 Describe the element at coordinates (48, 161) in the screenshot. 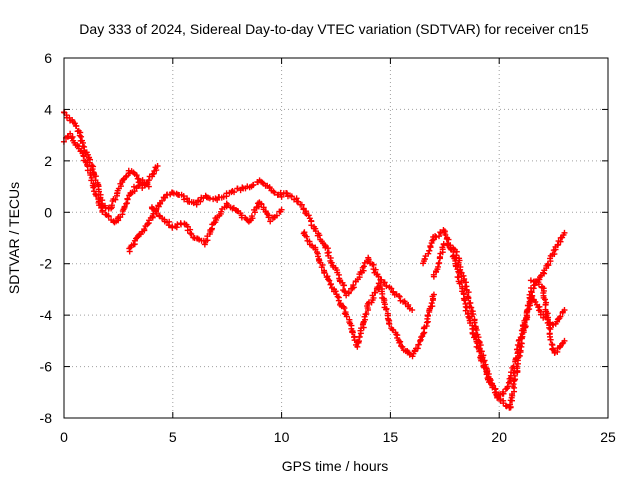

I see `y-tick-label: 2` at that location.